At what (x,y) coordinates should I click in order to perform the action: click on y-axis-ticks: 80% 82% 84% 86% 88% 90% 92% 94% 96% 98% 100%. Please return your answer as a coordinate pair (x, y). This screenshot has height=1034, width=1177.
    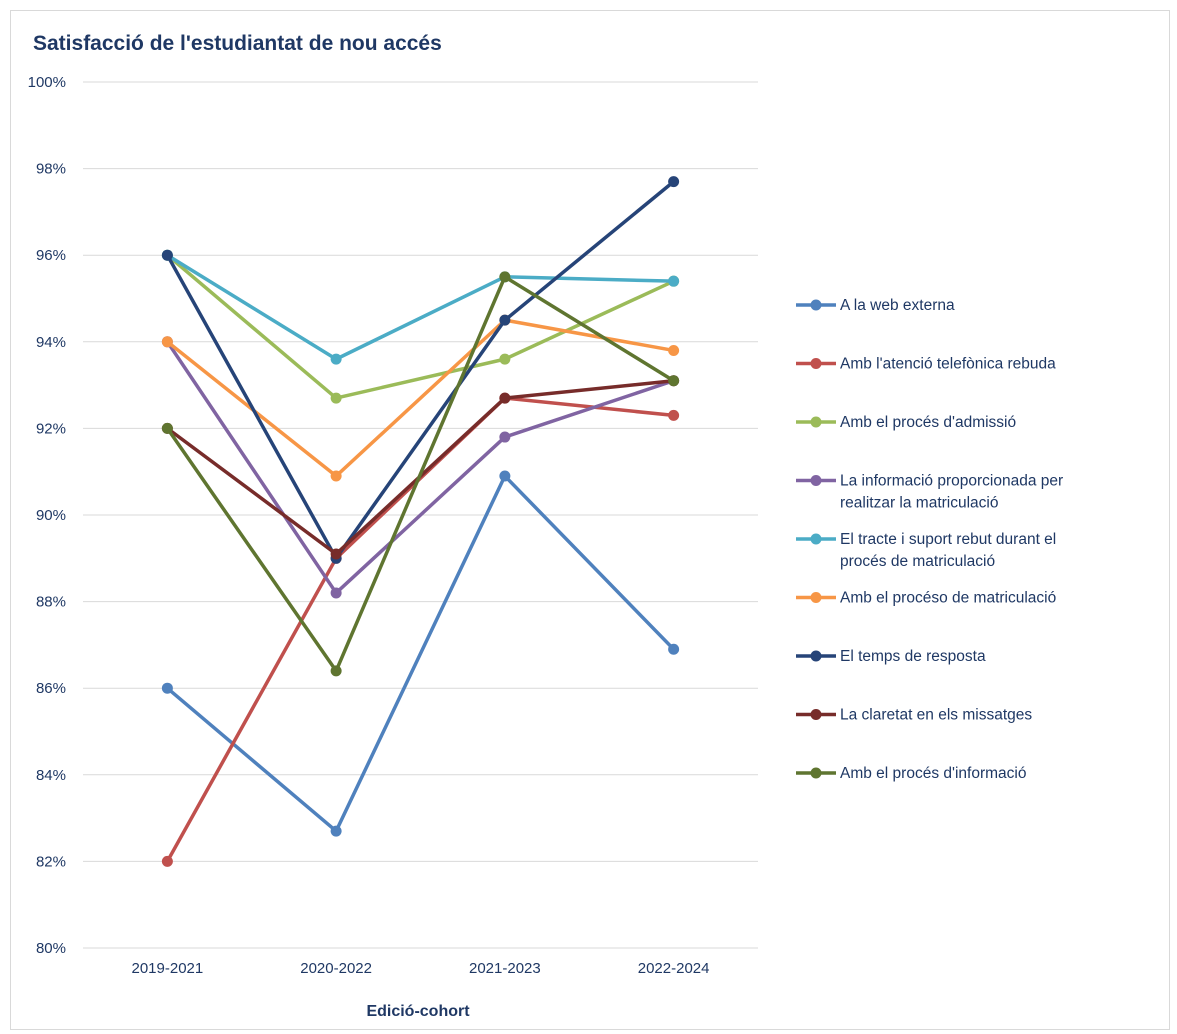
    Looking at the image, I should click on (47, 515).